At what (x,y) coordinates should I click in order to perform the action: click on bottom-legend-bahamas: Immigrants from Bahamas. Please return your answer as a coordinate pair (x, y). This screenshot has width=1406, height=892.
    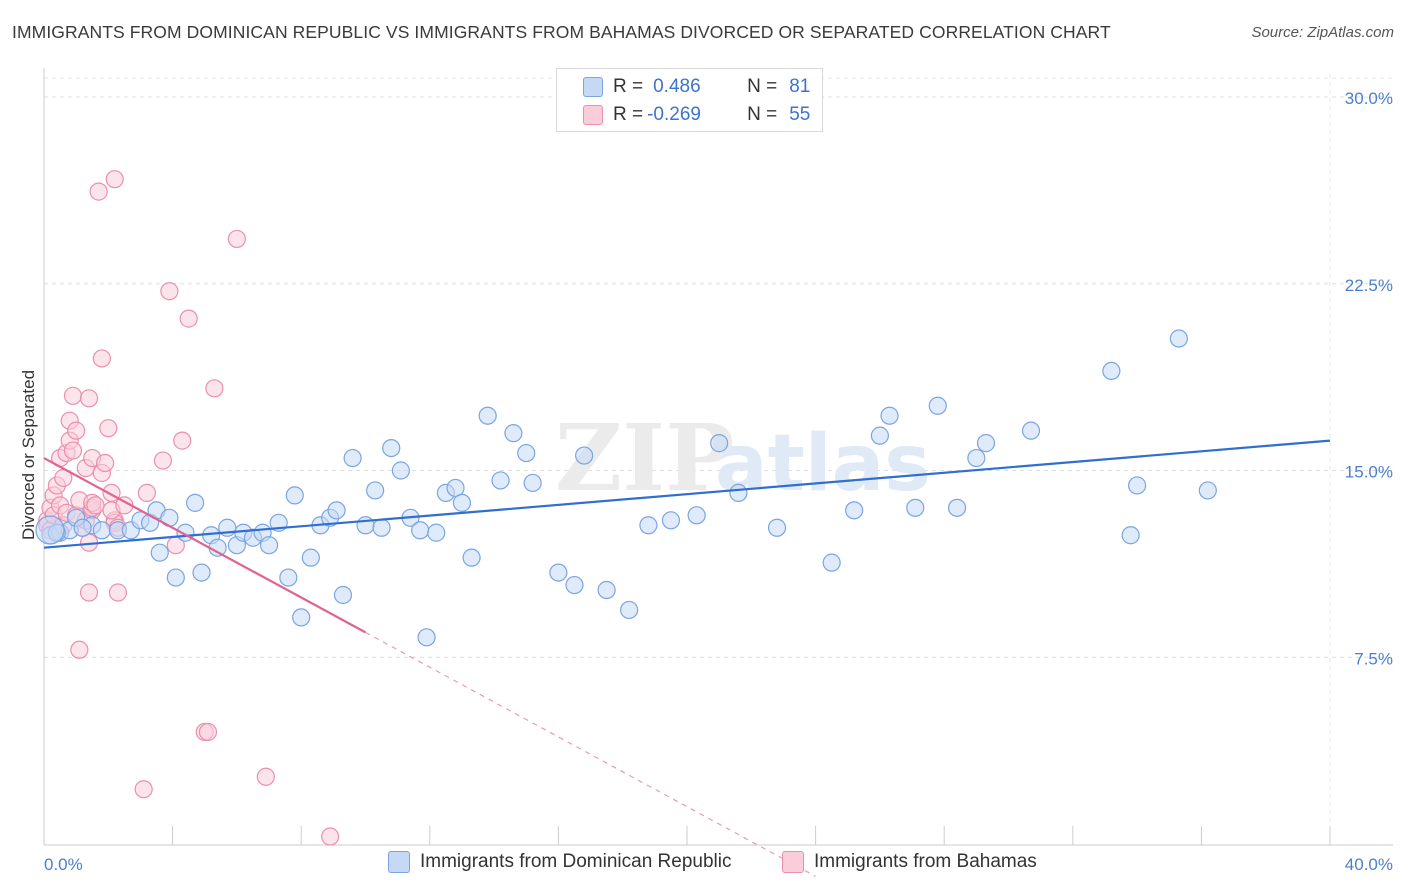
    Looking at the image, I should click on (909, 862).